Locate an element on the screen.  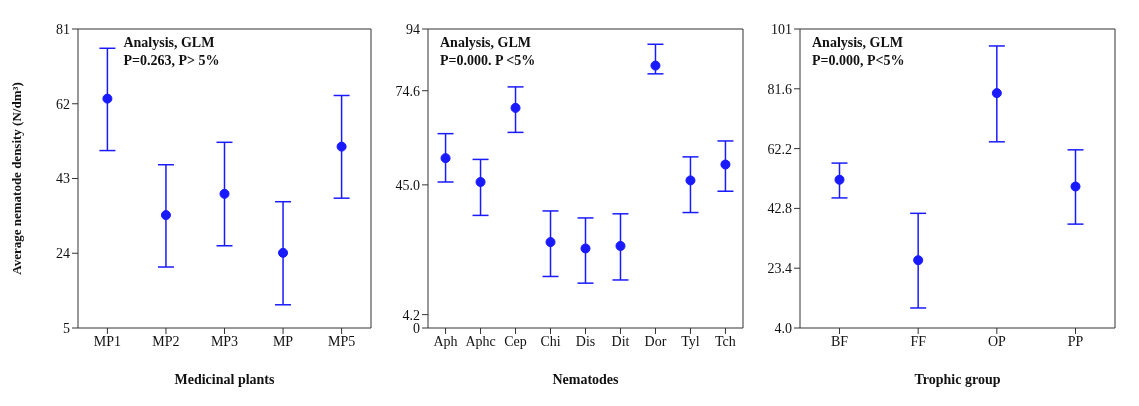
x-tick-label: MP3 is located at coordinates (224, 341).